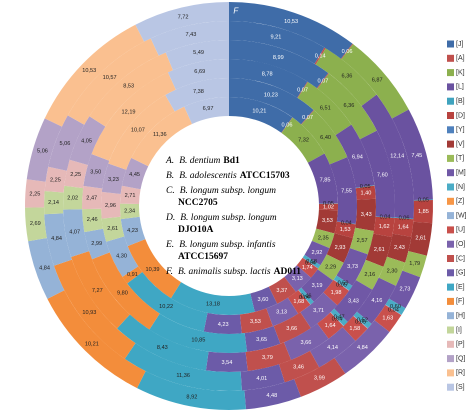  Describe the element at coordinates (276, 37) in the screenshot. I see `value-label: 9,21` at that location.